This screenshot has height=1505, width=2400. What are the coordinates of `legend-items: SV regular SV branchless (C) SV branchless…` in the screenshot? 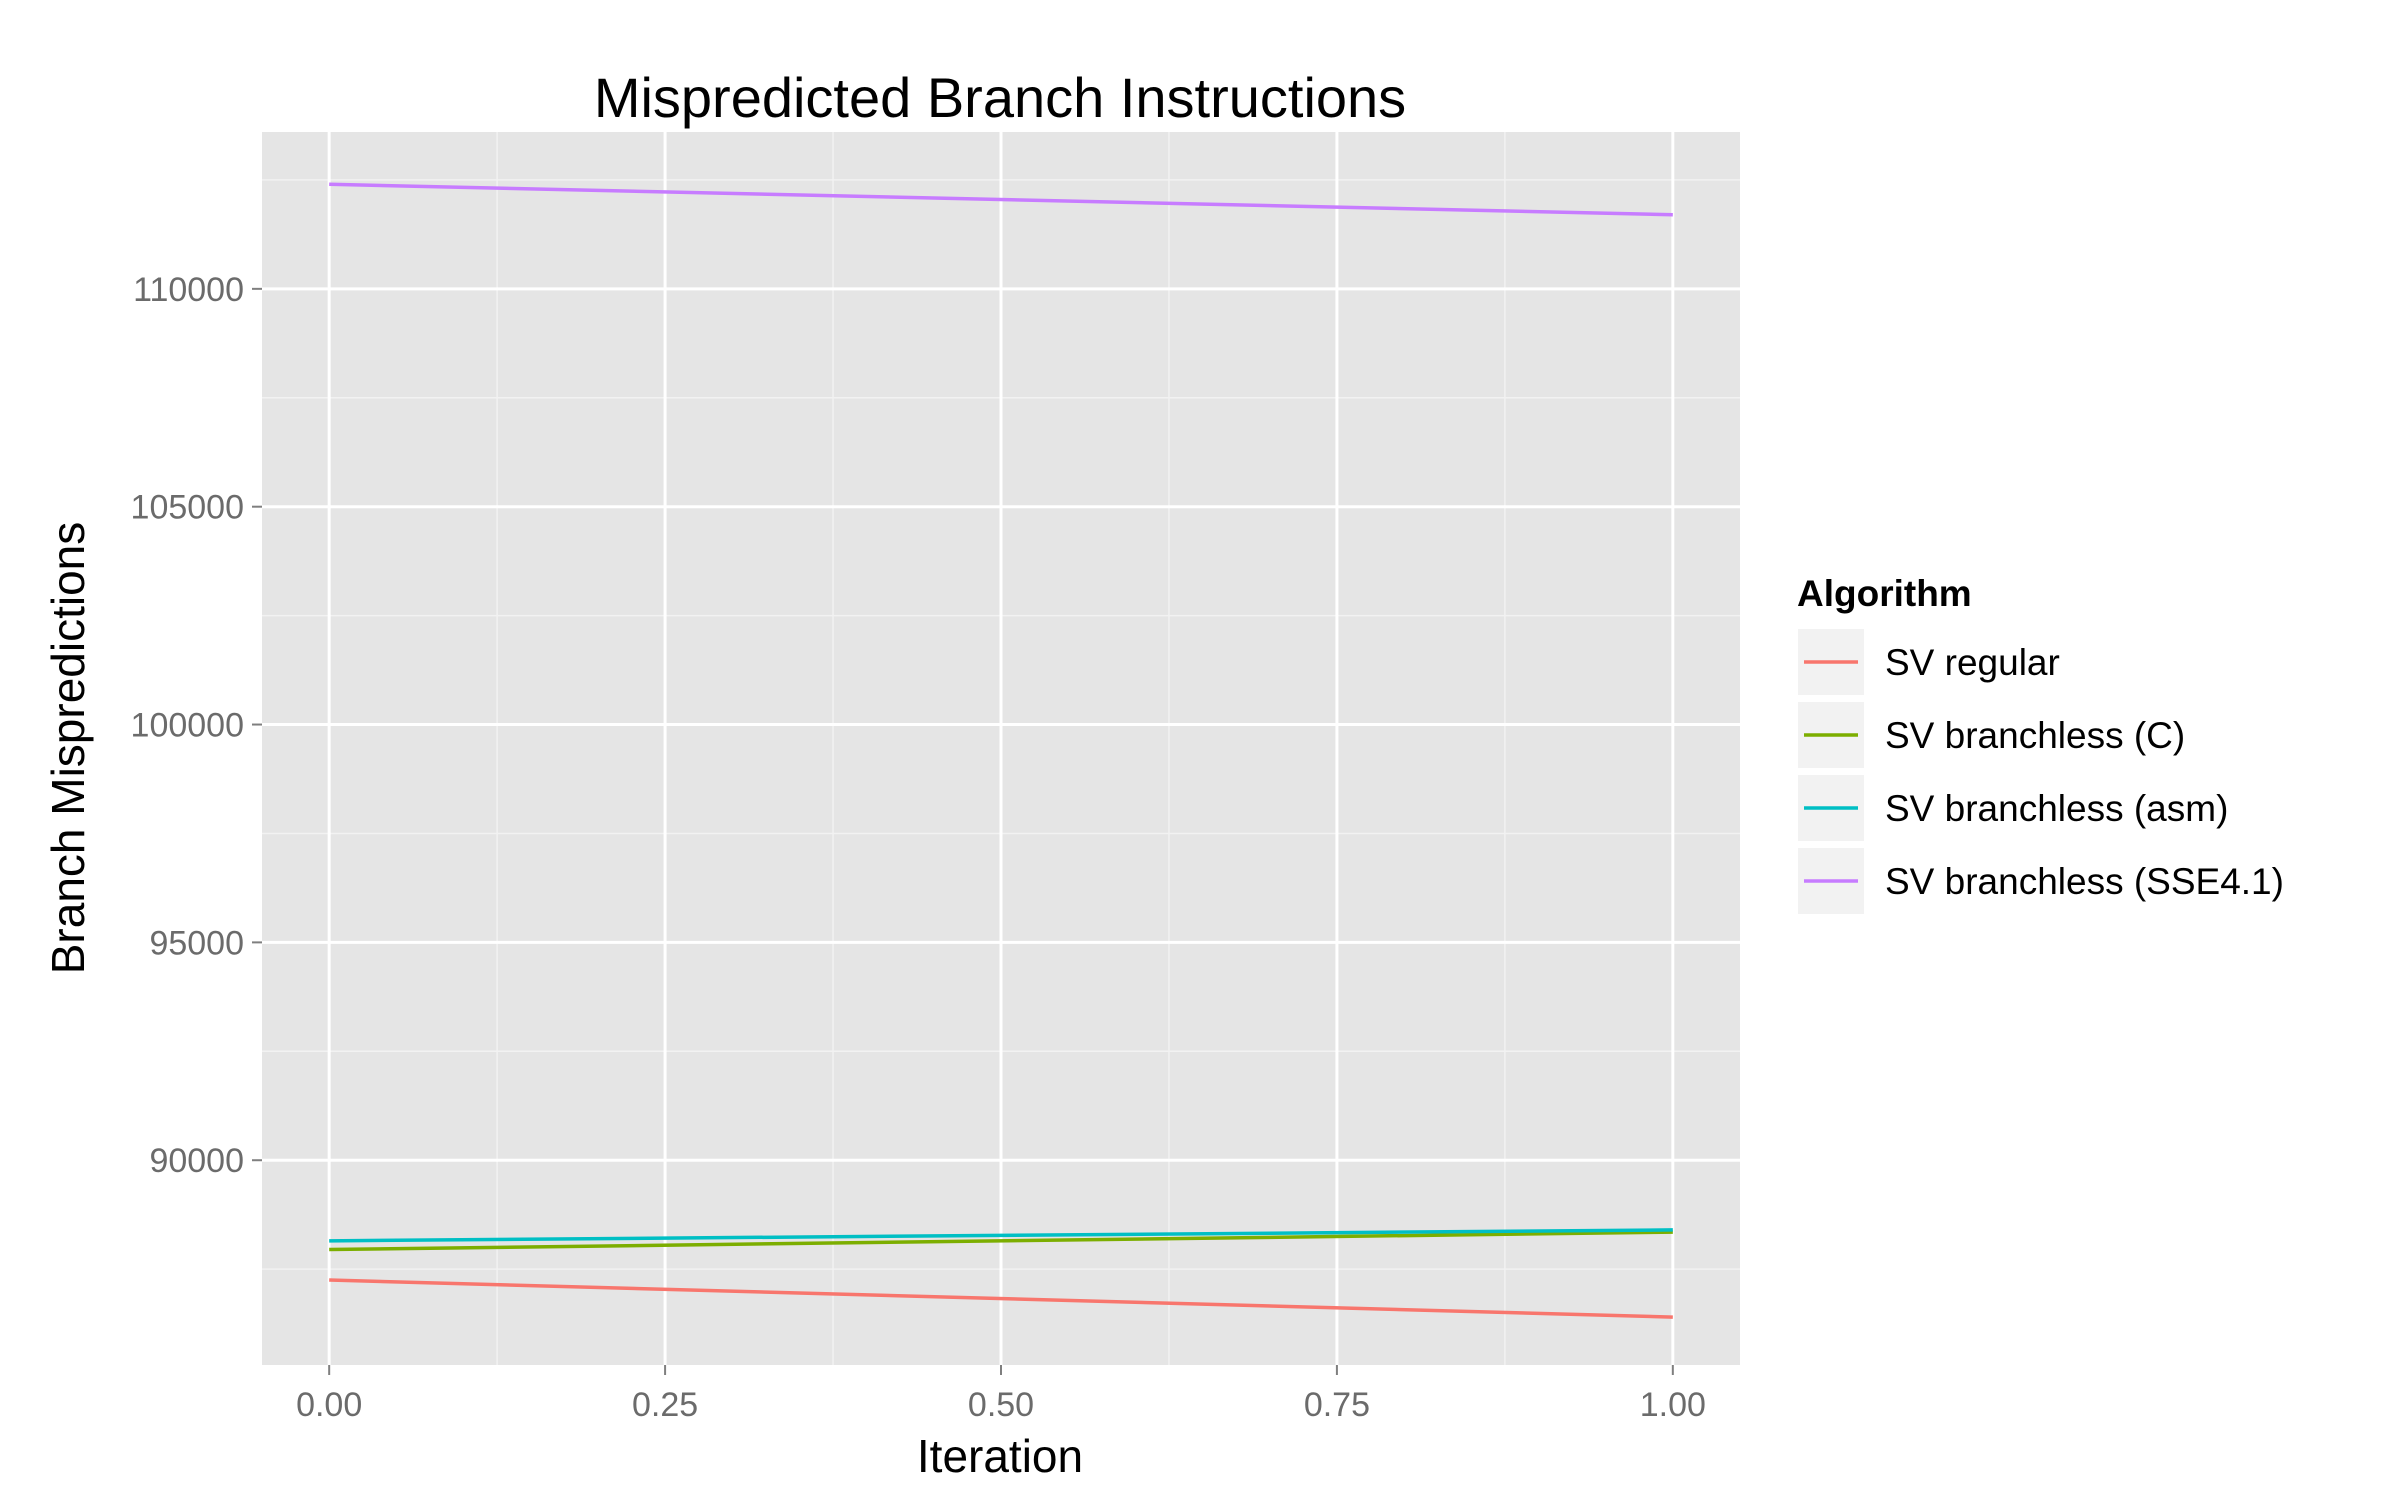 It's located at (2040, 771).